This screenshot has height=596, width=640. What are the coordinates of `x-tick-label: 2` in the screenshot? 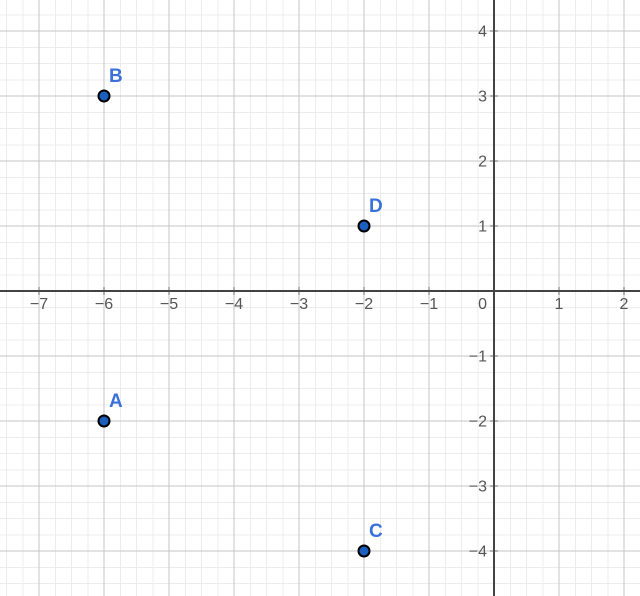 It's located at (624, 304).